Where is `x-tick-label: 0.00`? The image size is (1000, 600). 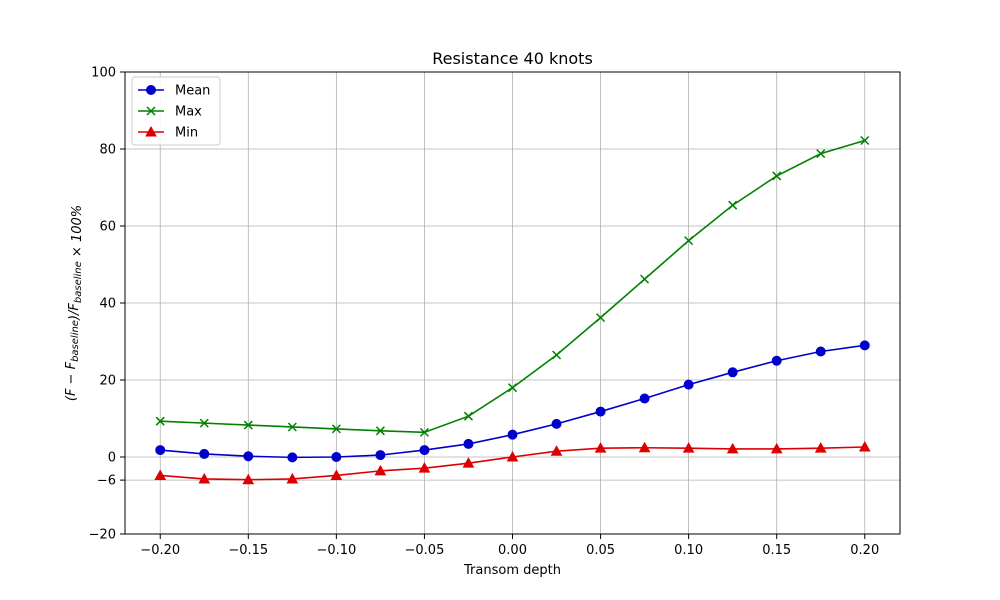
x-tick-label: 0.00 is located at coordinates (512, 550).